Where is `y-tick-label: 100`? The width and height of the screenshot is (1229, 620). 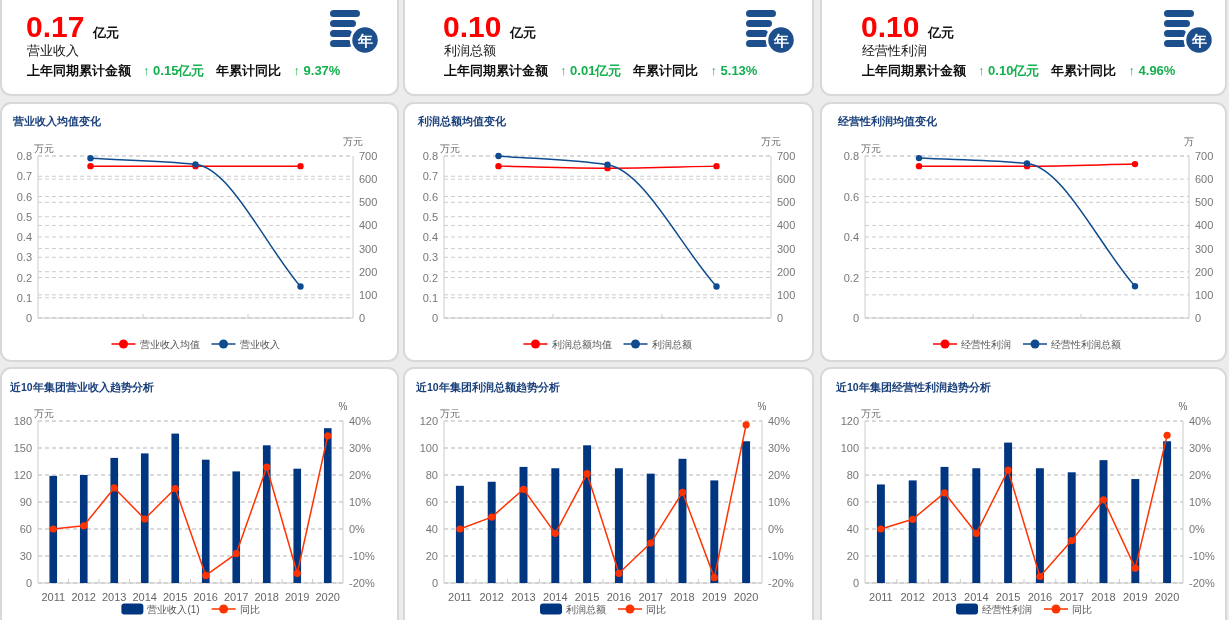 y-tick-label: 100 is located at coordinates (428, 448).